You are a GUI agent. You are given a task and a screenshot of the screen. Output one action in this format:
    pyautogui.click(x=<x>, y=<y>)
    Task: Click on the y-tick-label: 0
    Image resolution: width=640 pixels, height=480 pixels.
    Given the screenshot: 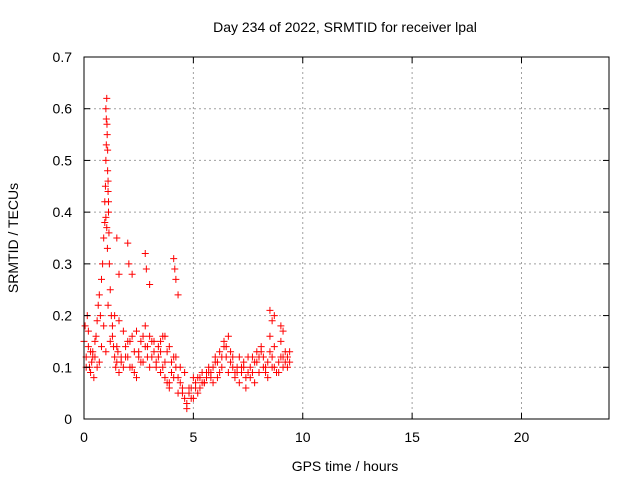 What is the action you would take?
    pyautogui.click(x=68, y=419)
    